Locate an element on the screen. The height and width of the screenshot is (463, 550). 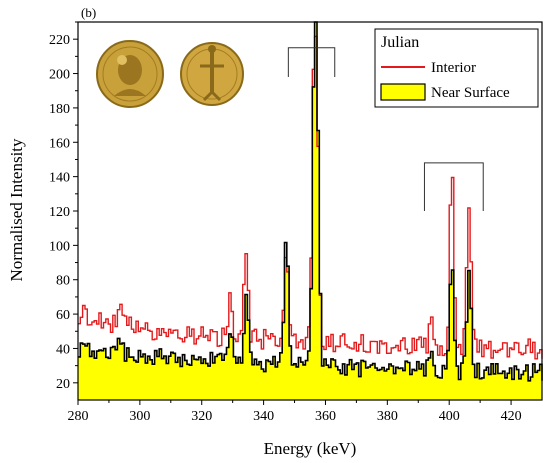
coin-reverse-icon is located at coordinates (212, 74).